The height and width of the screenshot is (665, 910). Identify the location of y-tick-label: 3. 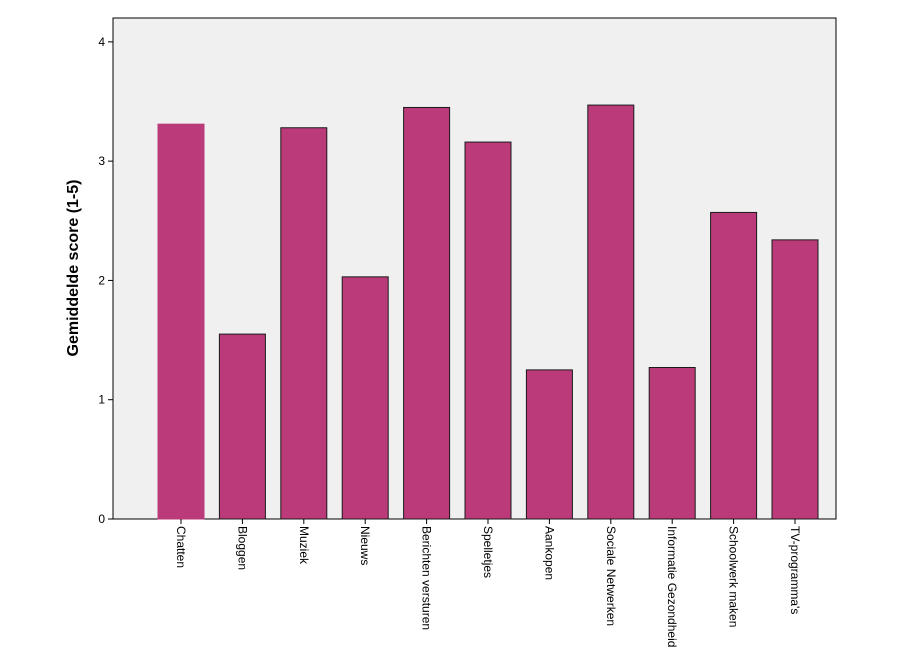
(101, 161).